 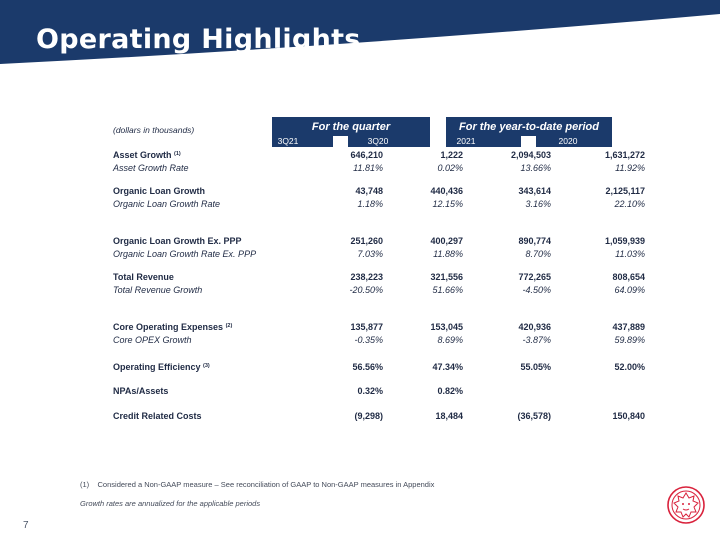 What do you see at coordinates (535, 367) in the screenshot?
I see `table-cell: 55.05%` at bounding box center [535, 367].